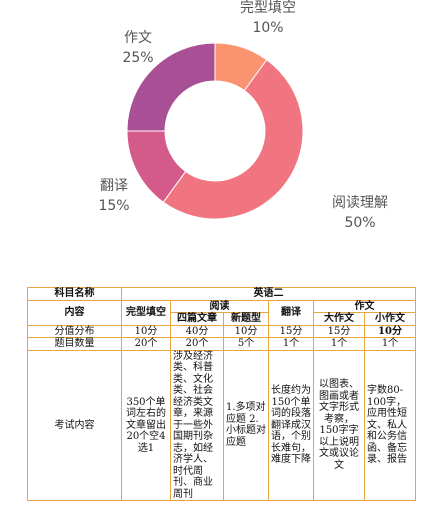  I want to click on count-row: 题目数量 20个 20个 5个 1个 1个 1个, so click(221, 344).